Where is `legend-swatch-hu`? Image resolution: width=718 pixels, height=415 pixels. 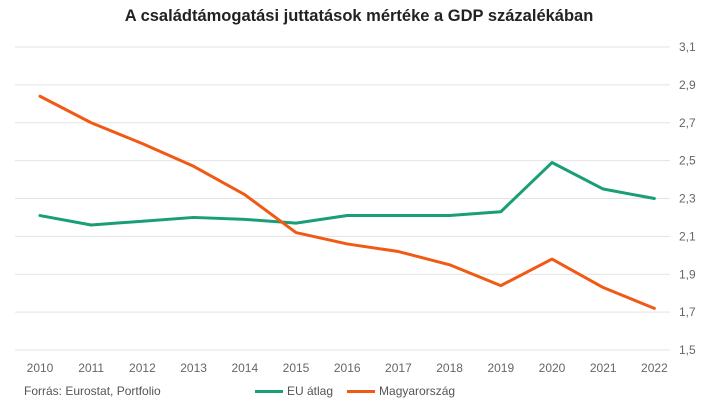 legend-swatch-hu is located at coordinates (361, 391).